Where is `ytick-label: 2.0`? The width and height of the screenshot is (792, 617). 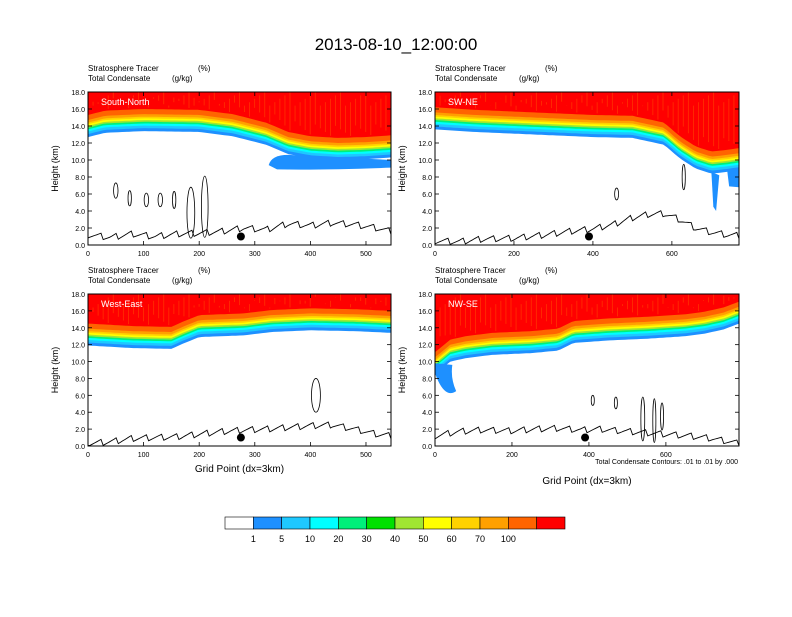
ytick-label: 2.0 is located at coordinates (427, 430).